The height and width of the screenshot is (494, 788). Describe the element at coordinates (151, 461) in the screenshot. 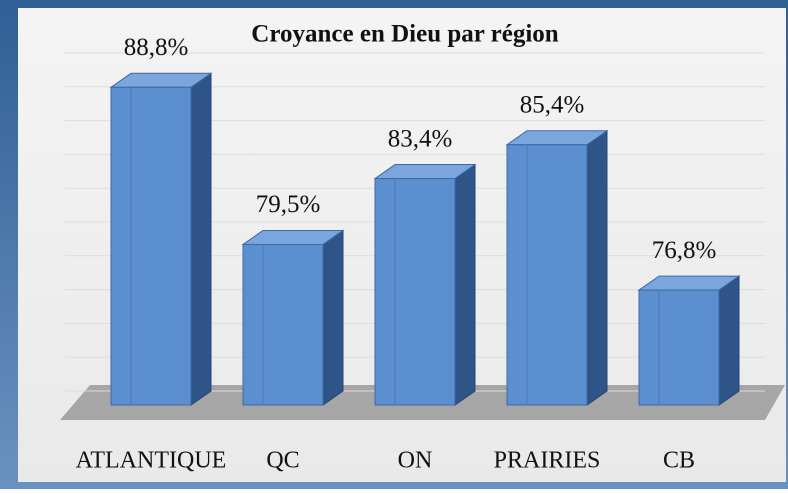

I see `x-tick-label: ATLANTIQUE` at that location.